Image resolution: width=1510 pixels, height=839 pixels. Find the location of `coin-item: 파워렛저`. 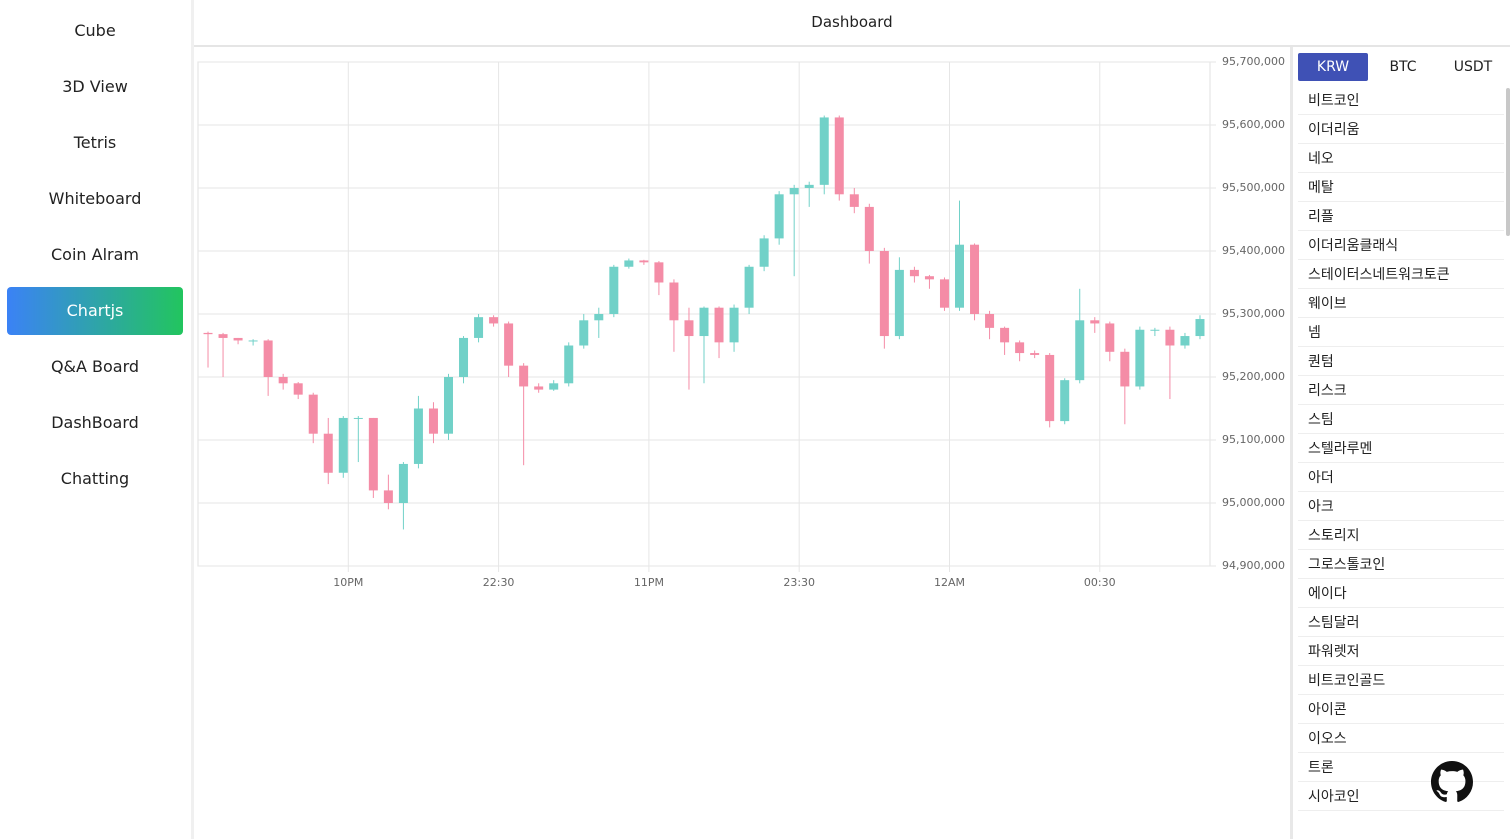

coin-item: 파워렛저 is located at coordinates (1401, 652).